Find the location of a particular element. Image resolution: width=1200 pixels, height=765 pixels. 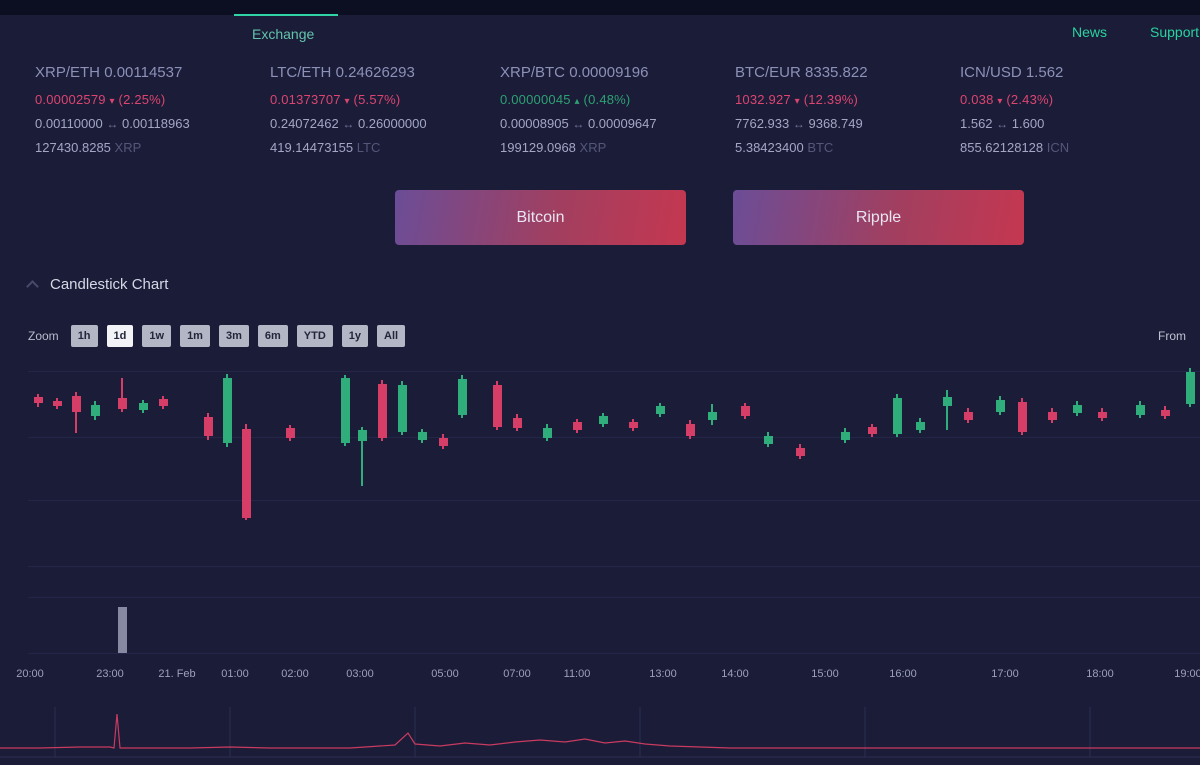

ticker-range: 0.00008905 ↔ 0.00009647 is located at coordinates (616, 123).